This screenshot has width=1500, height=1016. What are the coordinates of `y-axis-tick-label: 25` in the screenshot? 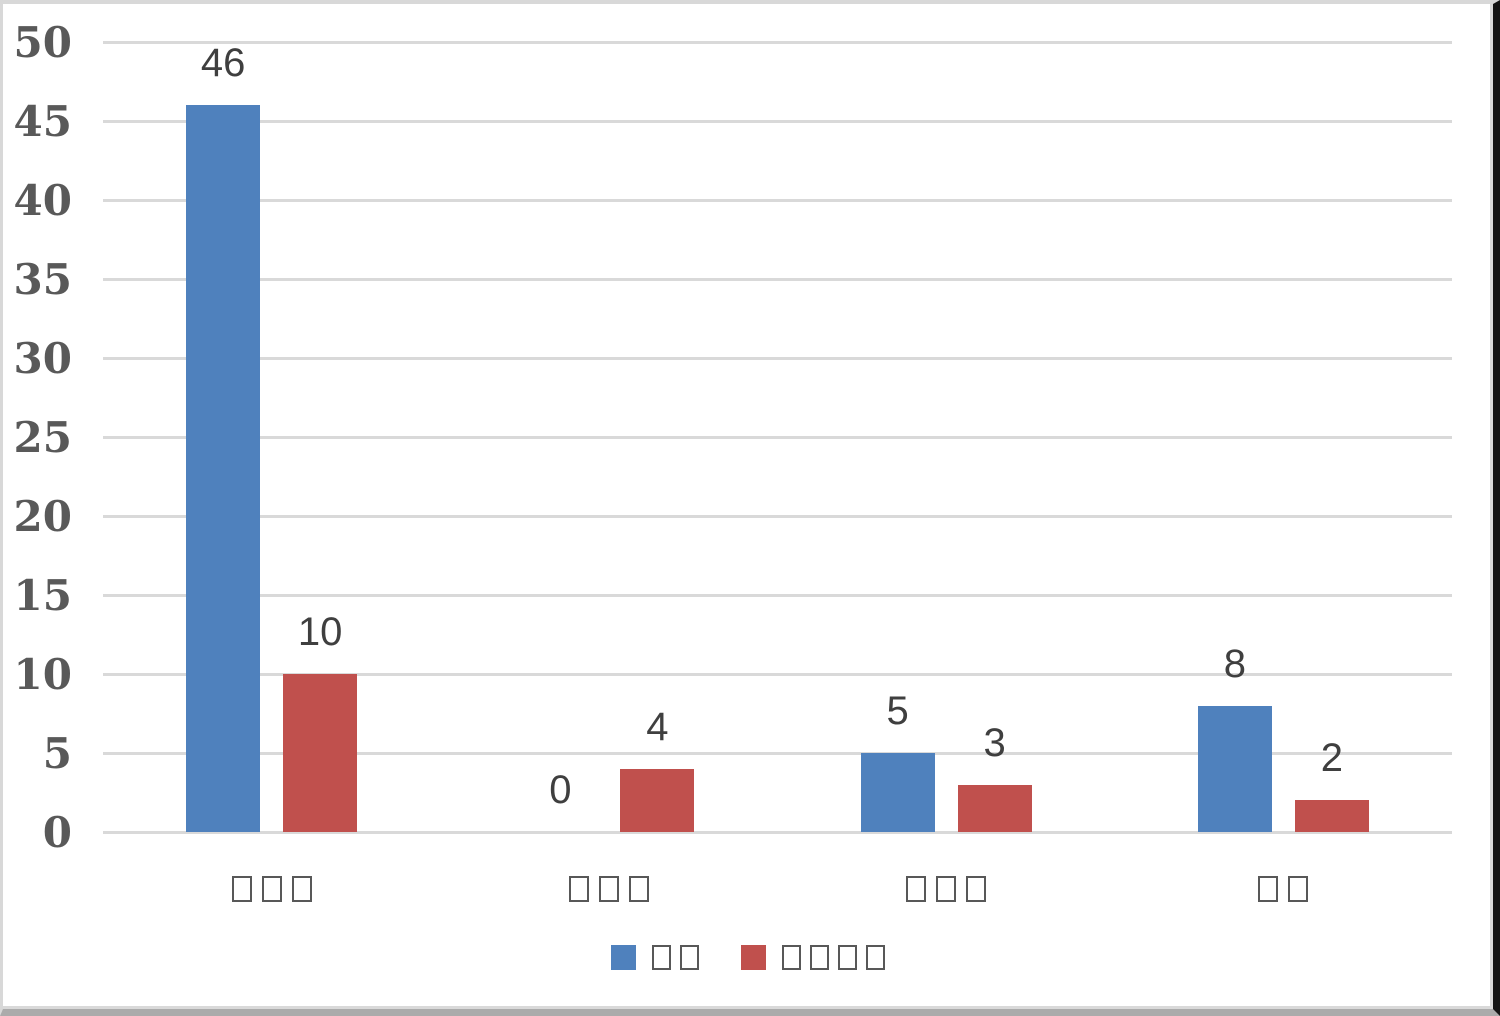 It's located at (42, 437).